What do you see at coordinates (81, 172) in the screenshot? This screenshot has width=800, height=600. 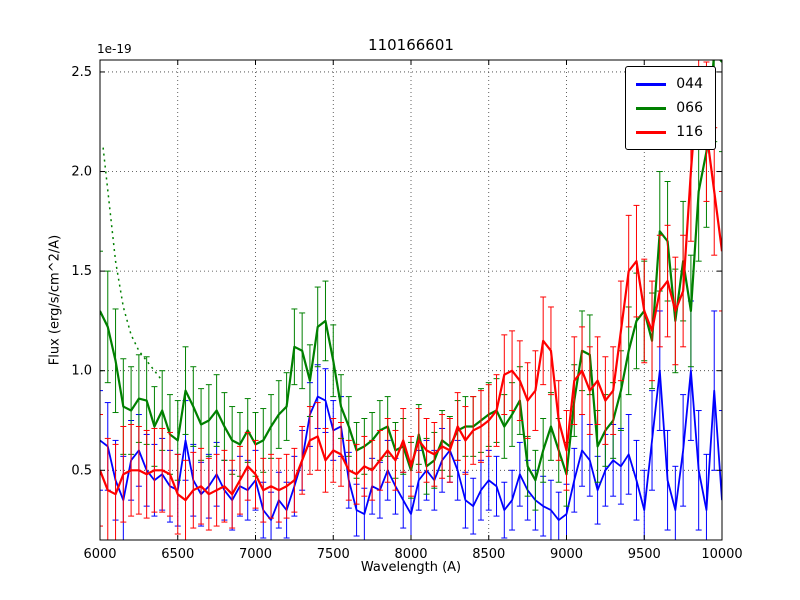 I see `y-tick-label: 2.0` at bounding box center [81, 172].